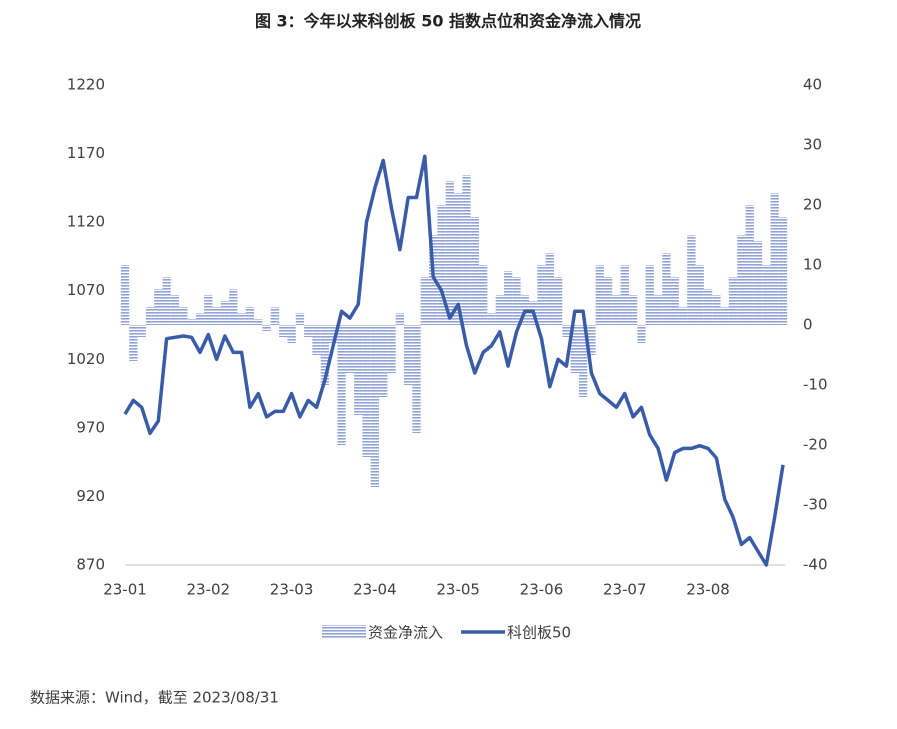 The height and width of the screenshot is (729, 897). I want to click on y-tick-label: 870, so click(90, 565).